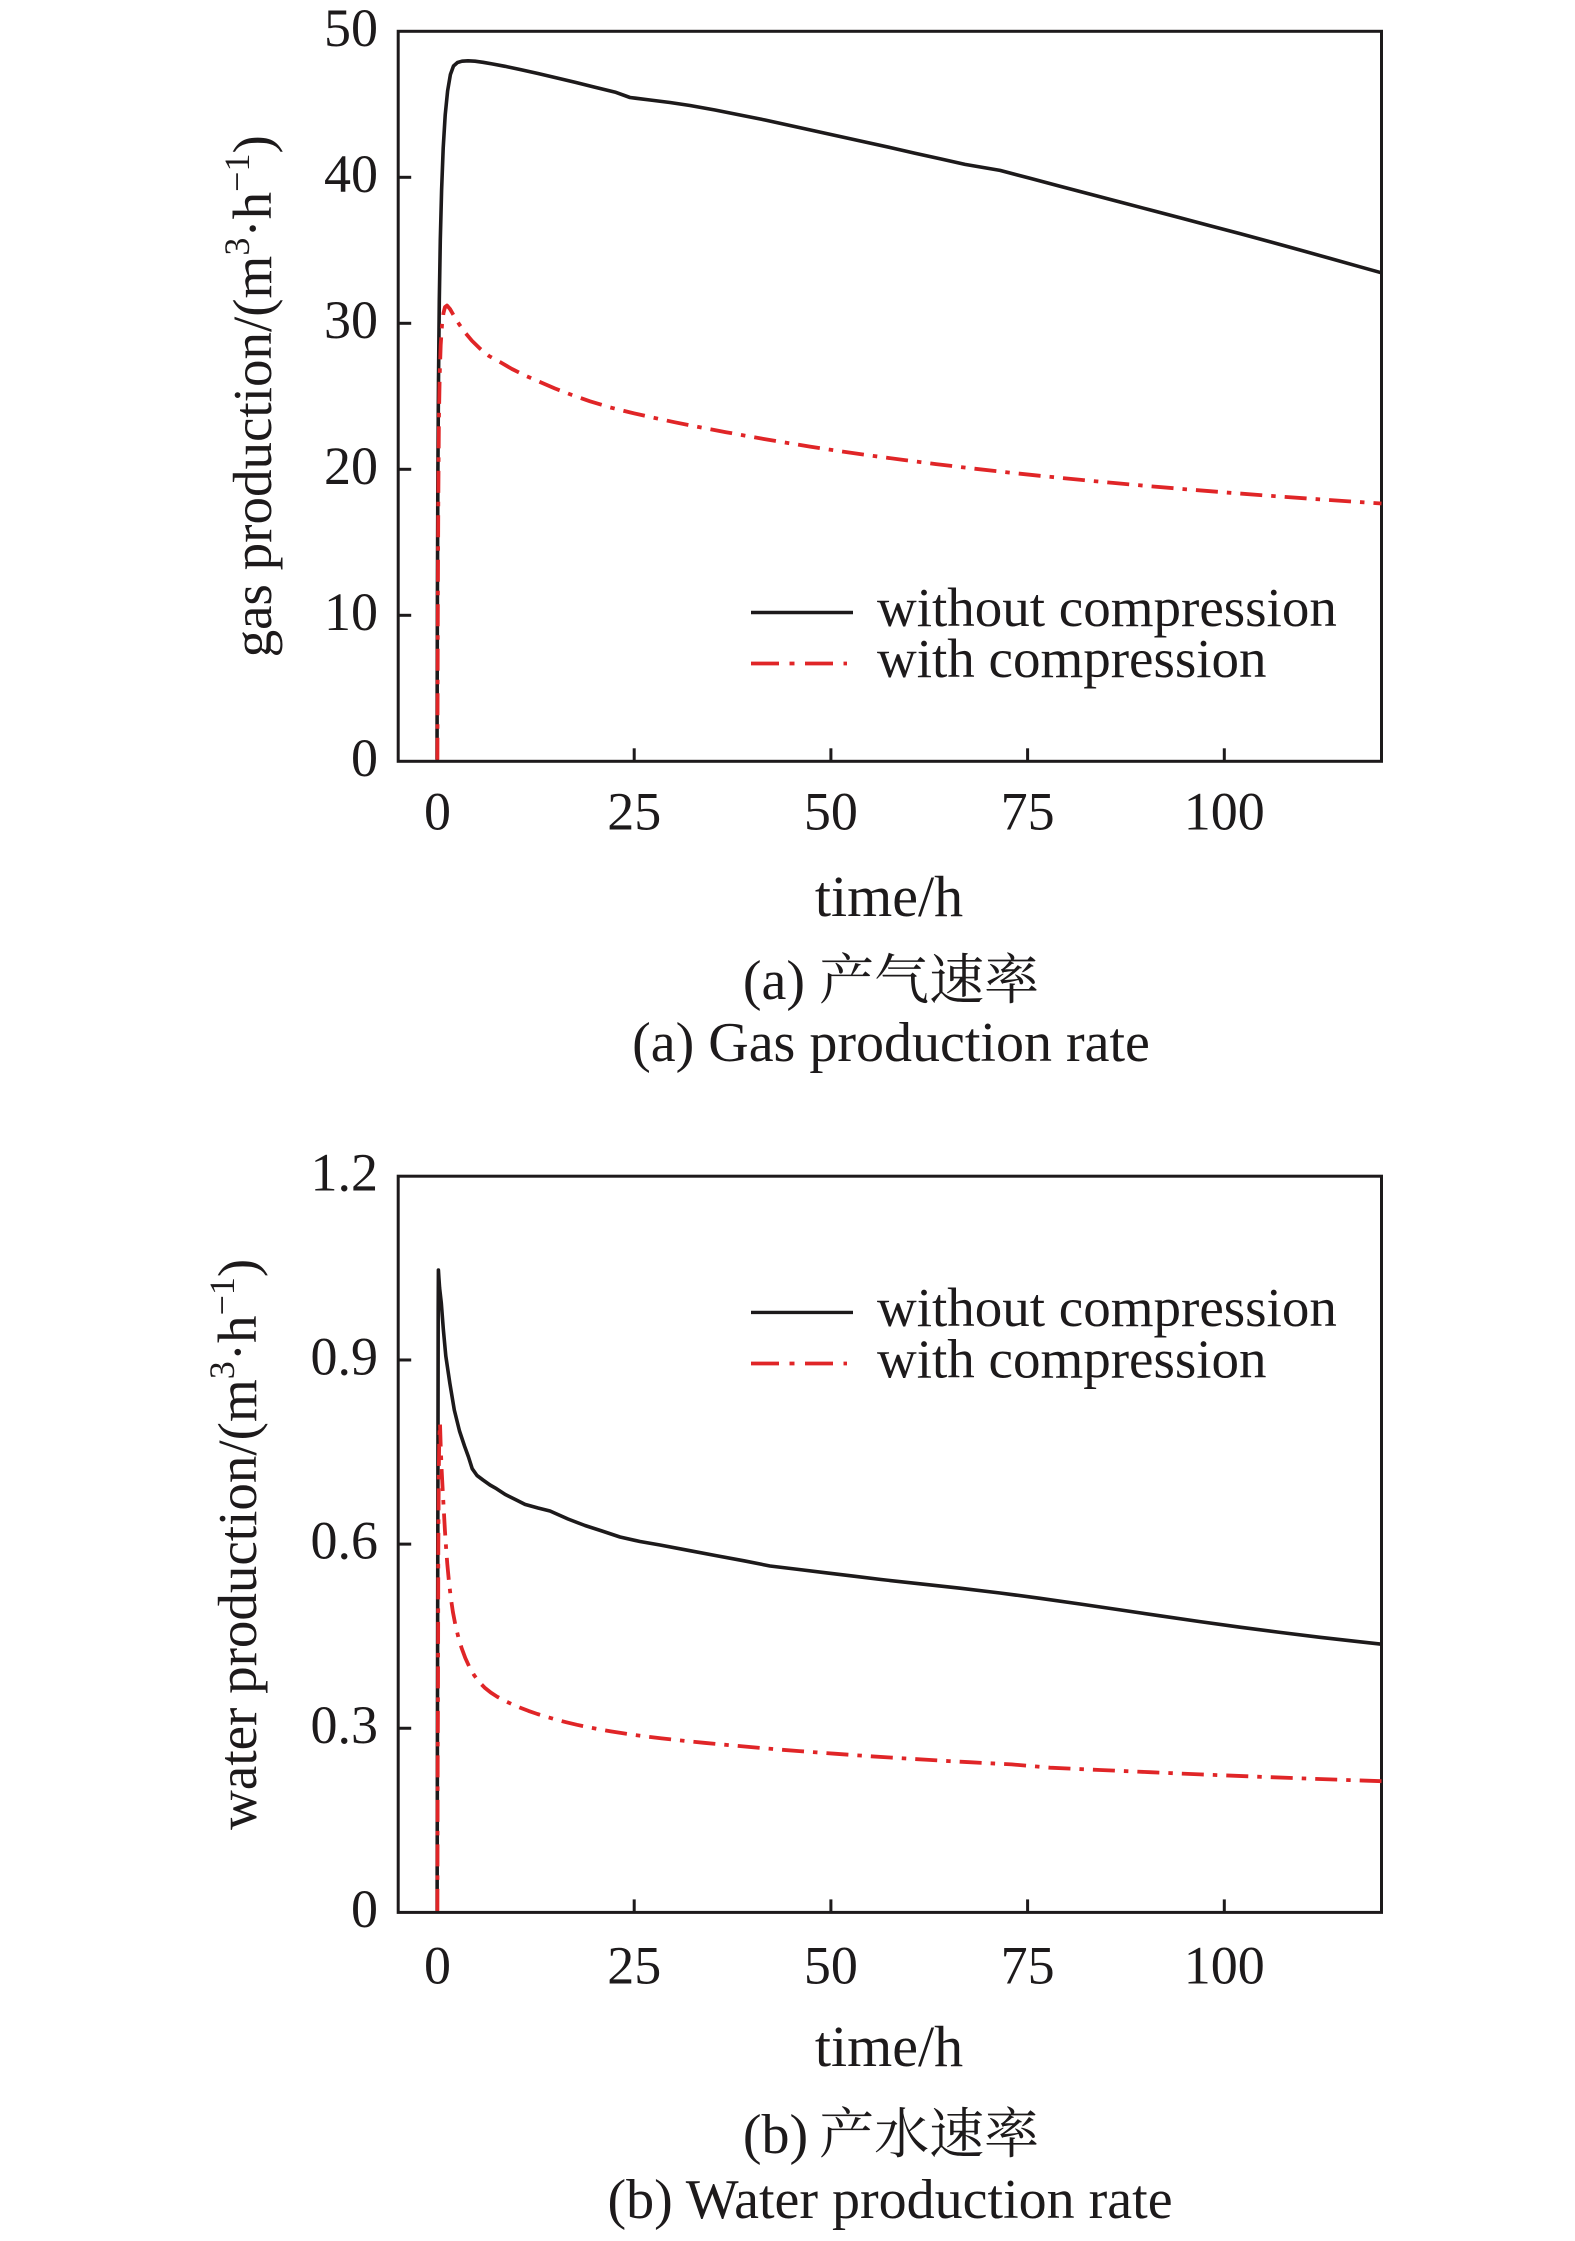 The height and width of the screenshot is (2241, 1575). What do you see at coordinates (889, 2200) in the screenshot?
I see `svg-text: (b) Water production rate` at bounding box center [889, 2200].